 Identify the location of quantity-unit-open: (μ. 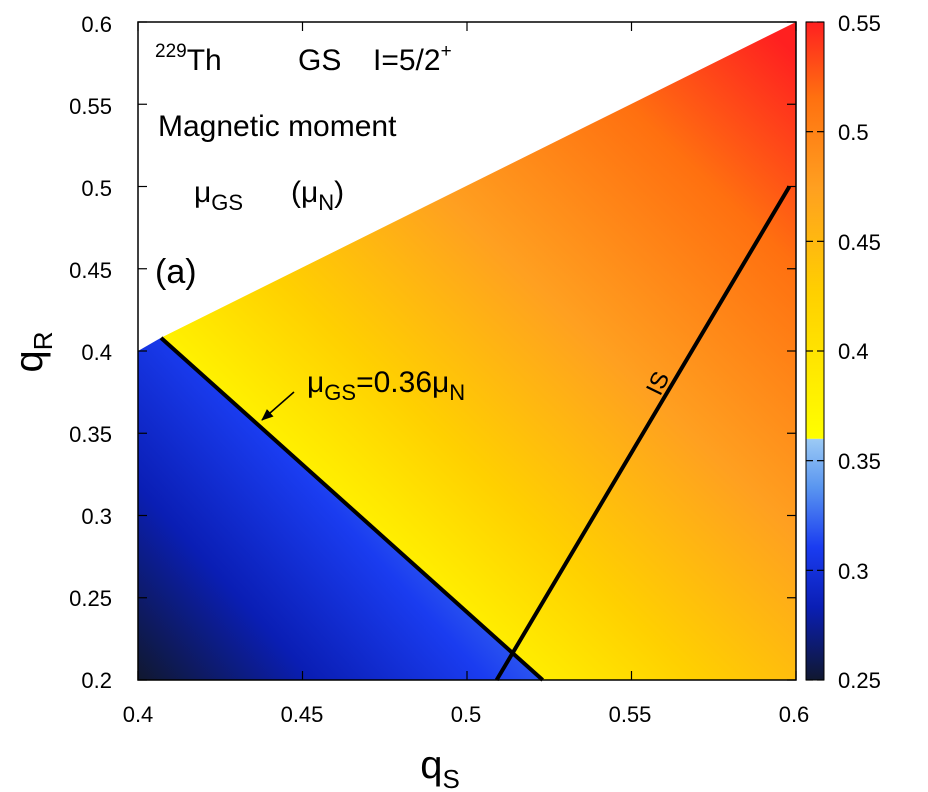
(304, 192).